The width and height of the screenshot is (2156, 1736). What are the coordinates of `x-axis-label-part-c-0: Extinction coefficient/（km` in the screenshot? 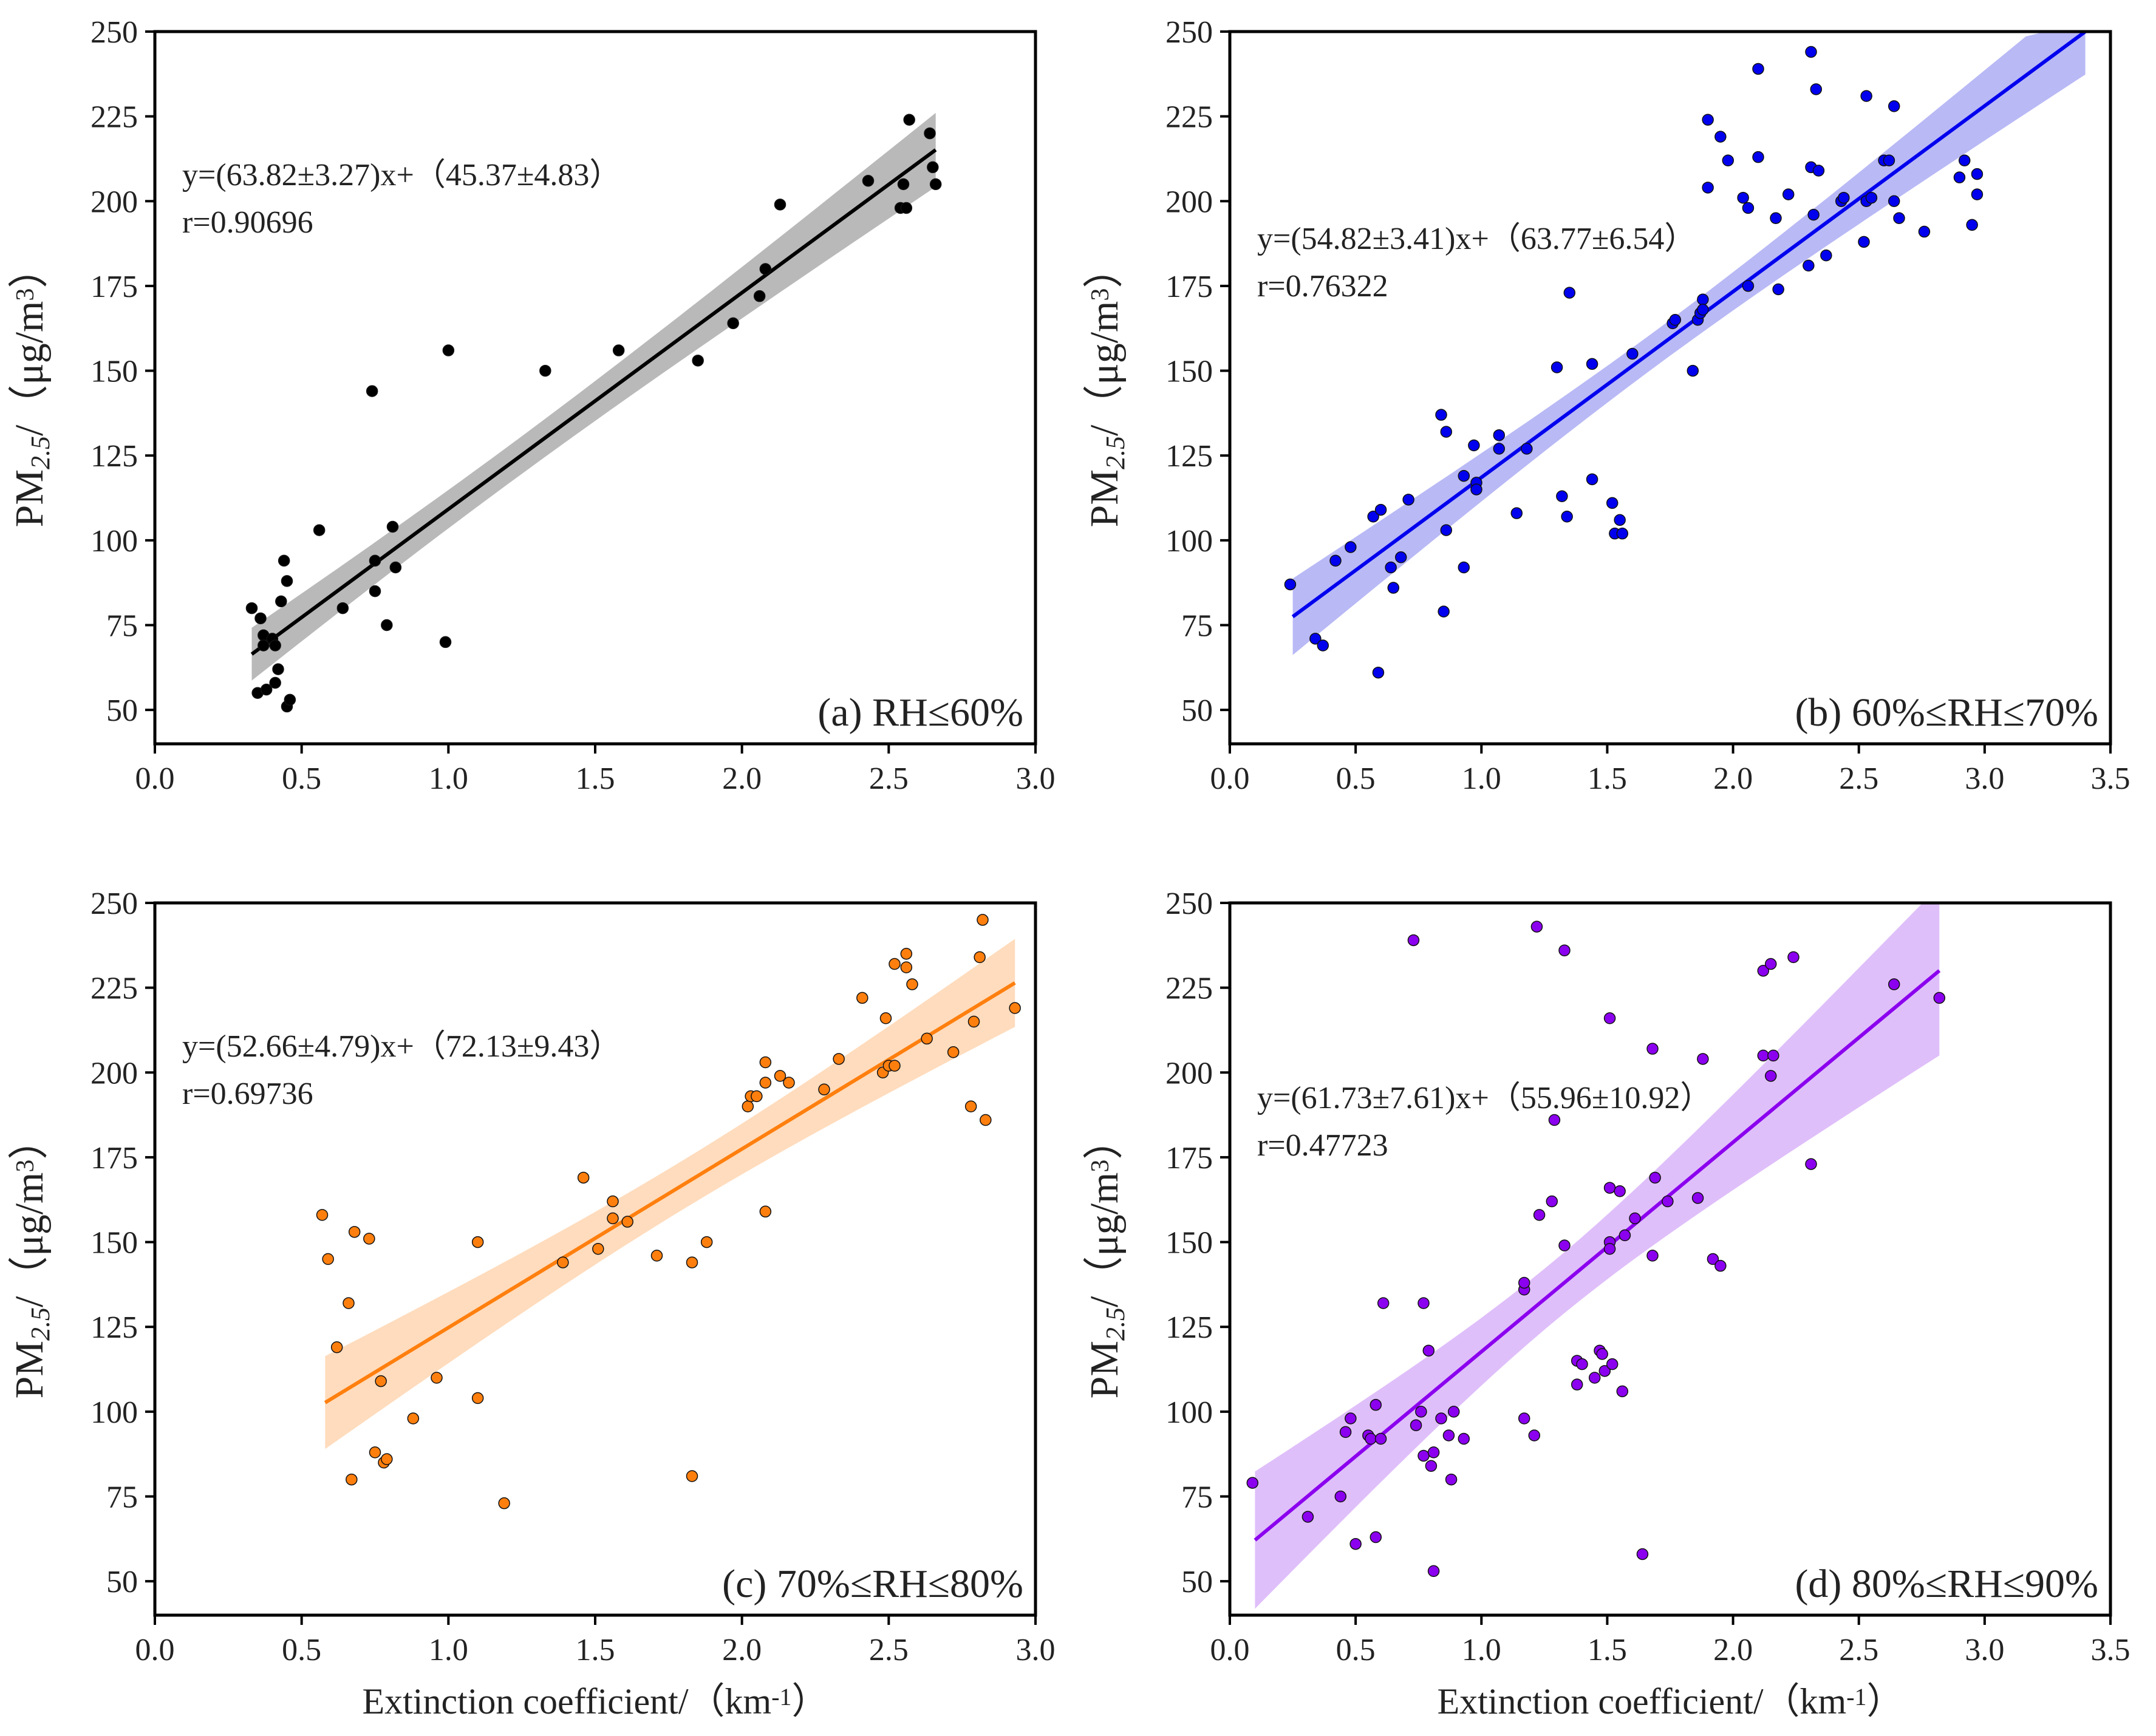 It's located at (566, 1701).